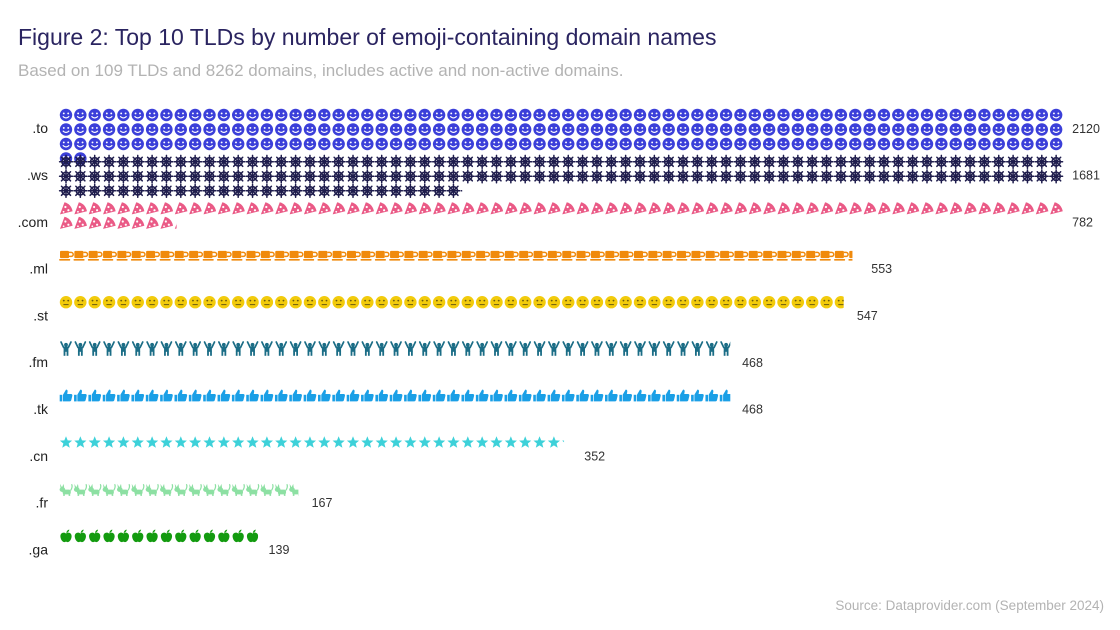  I want to click on category-label: .cn, so click(38, 456).